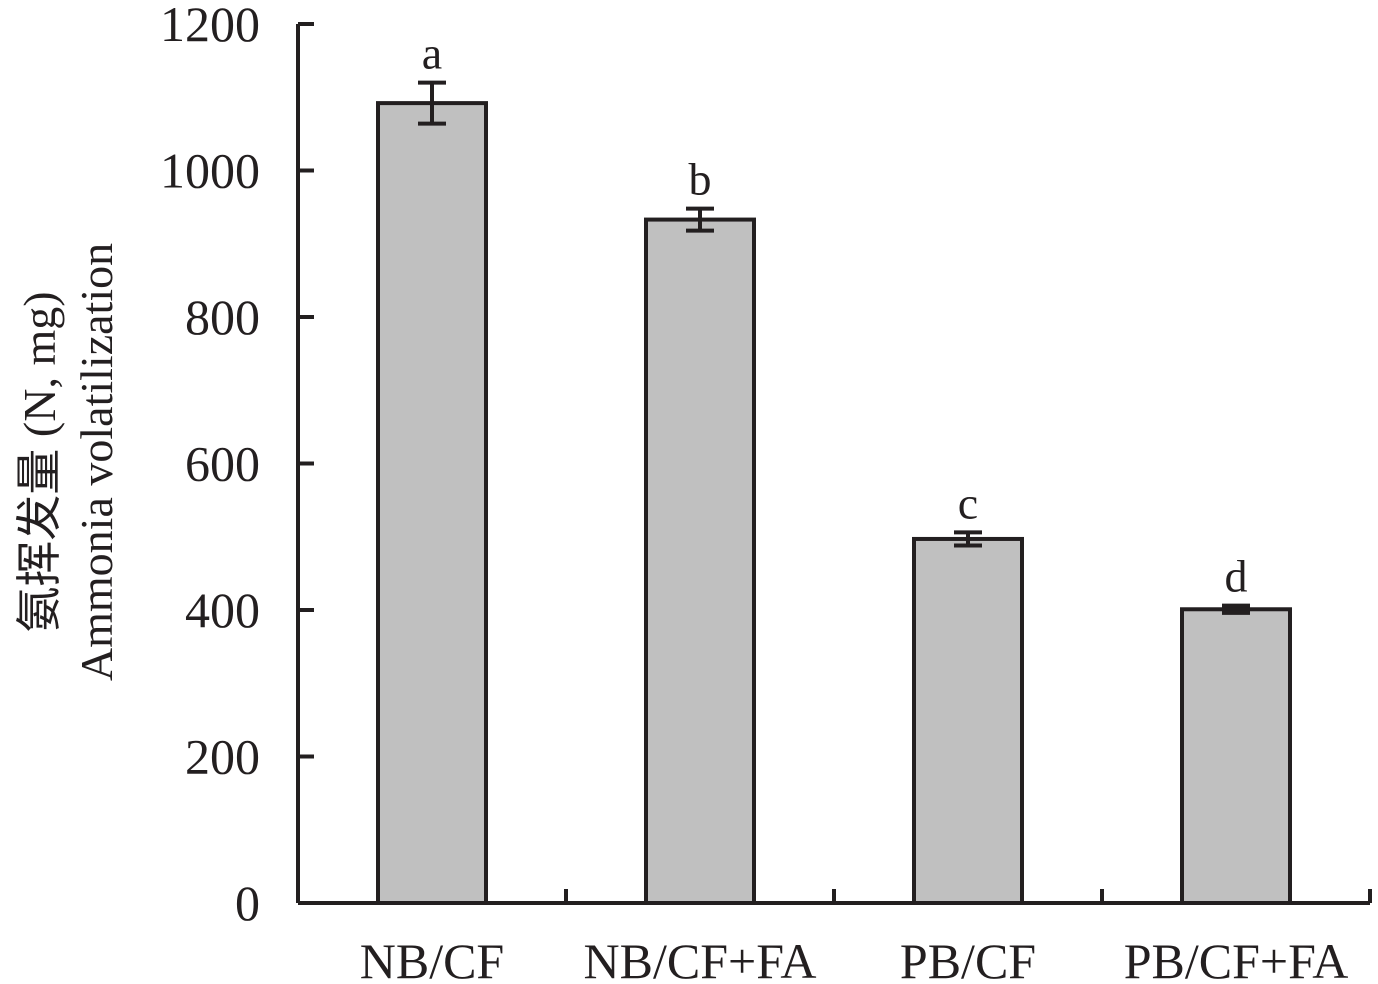 Image resolution: width=1378 pixels, height=984 pixels. I want to click on y-tick-label: 1000, so click(210, 171).